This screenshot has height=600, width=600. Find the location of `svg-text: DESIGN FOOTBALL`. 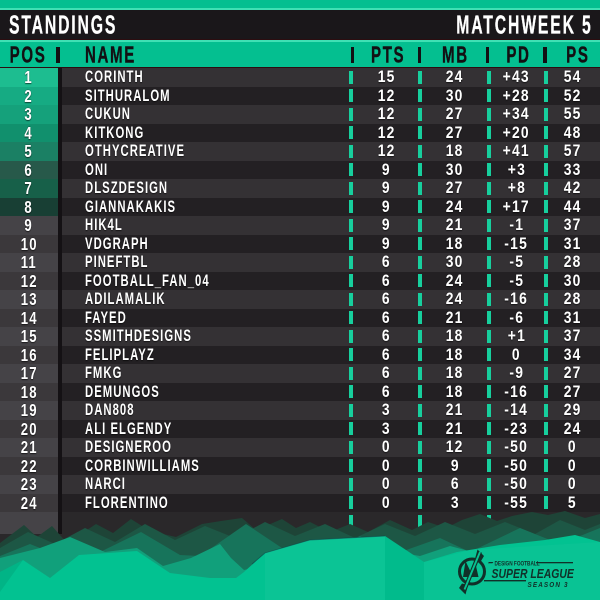

svg-text: DESIGN FOOTBALL is located at coordinates (518, 564).